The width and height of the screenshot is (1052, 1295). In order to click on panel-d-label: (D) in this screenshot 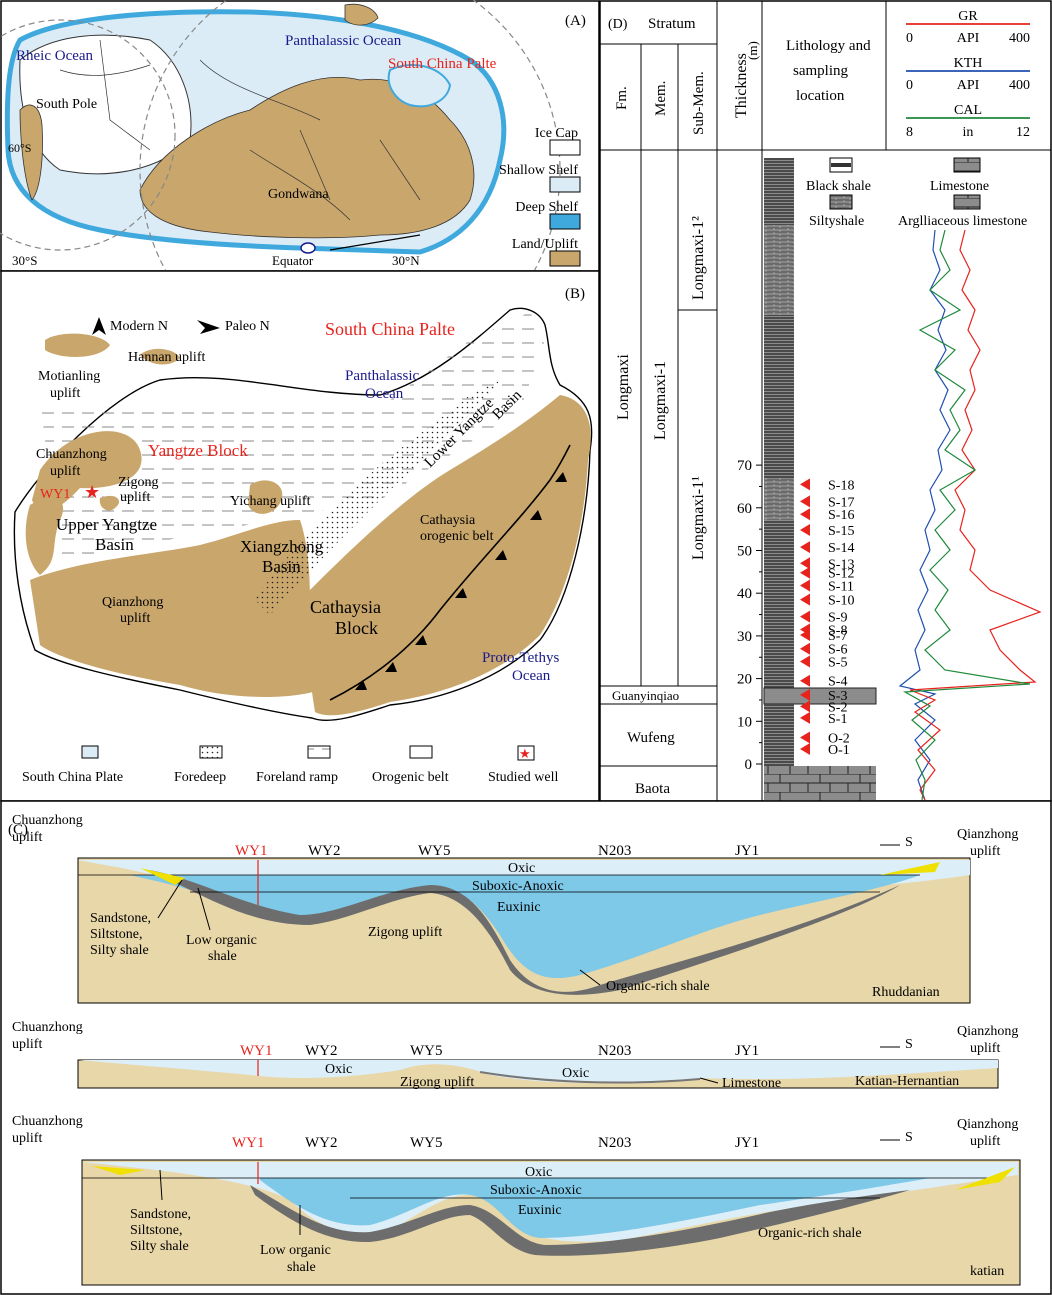, I will do `click(618, 24)`.